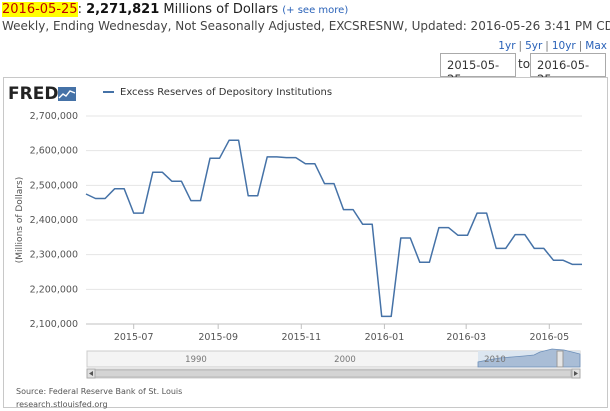  What do you see at coordinates (54, 151) in the screenshot?
I see `y-tick-label: 2,600,000` at bounding box center [54, 151].